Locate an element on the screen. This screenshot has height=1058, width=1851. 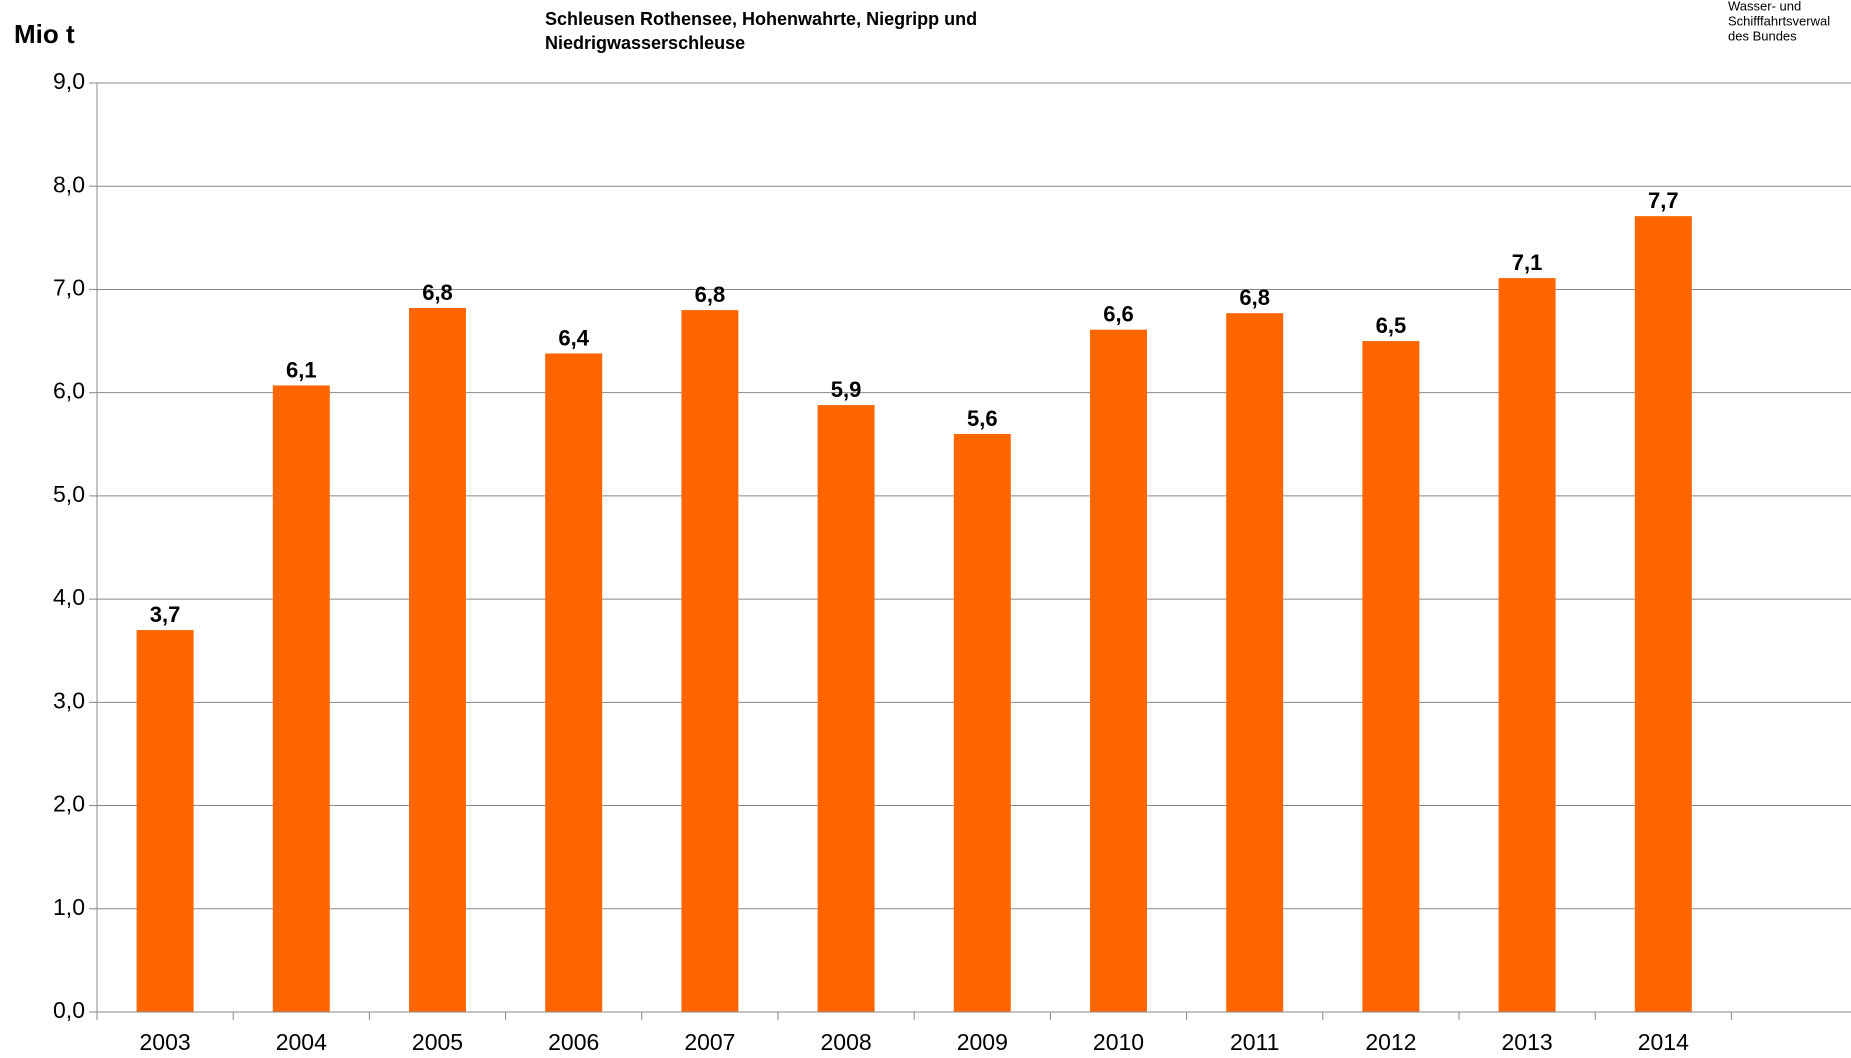
y-tick-label: 2,0 is located at coordinates (69, 804).